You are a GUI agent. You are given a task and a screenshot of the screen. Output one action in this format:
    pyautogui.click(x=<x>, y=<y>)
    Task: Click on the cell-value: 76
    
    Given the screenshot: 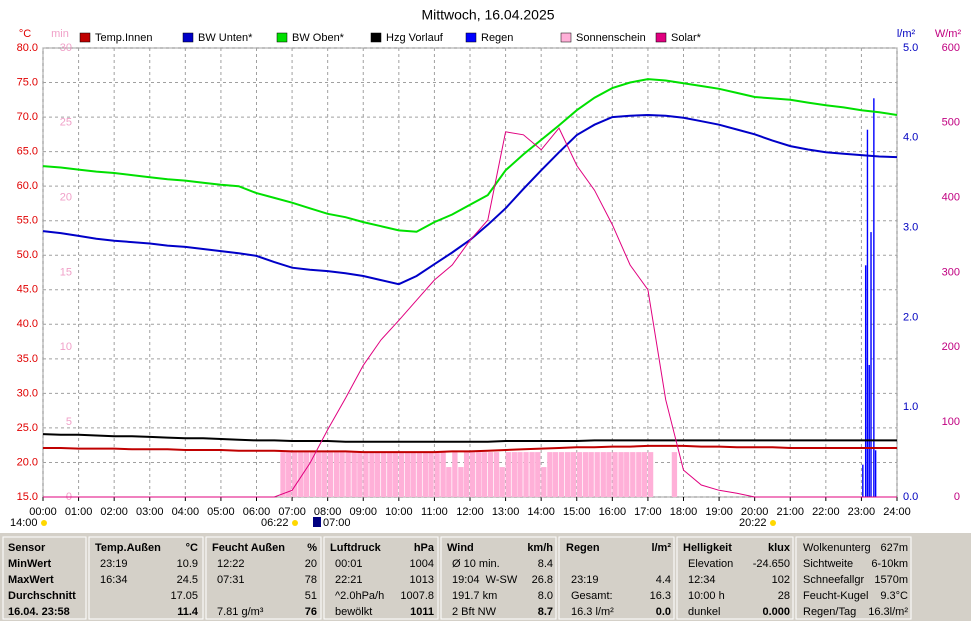 What is the action you would take?
    pyautogui.click(x=311, y=612)
    